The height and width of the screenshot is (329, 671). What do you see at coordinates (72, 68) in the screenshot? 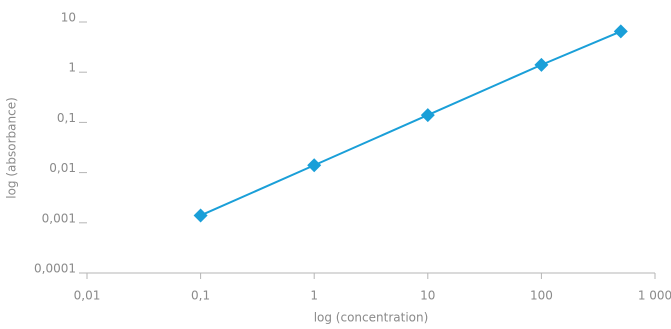
I see `y-tick-label: 1` at bounding box center [72, 68].